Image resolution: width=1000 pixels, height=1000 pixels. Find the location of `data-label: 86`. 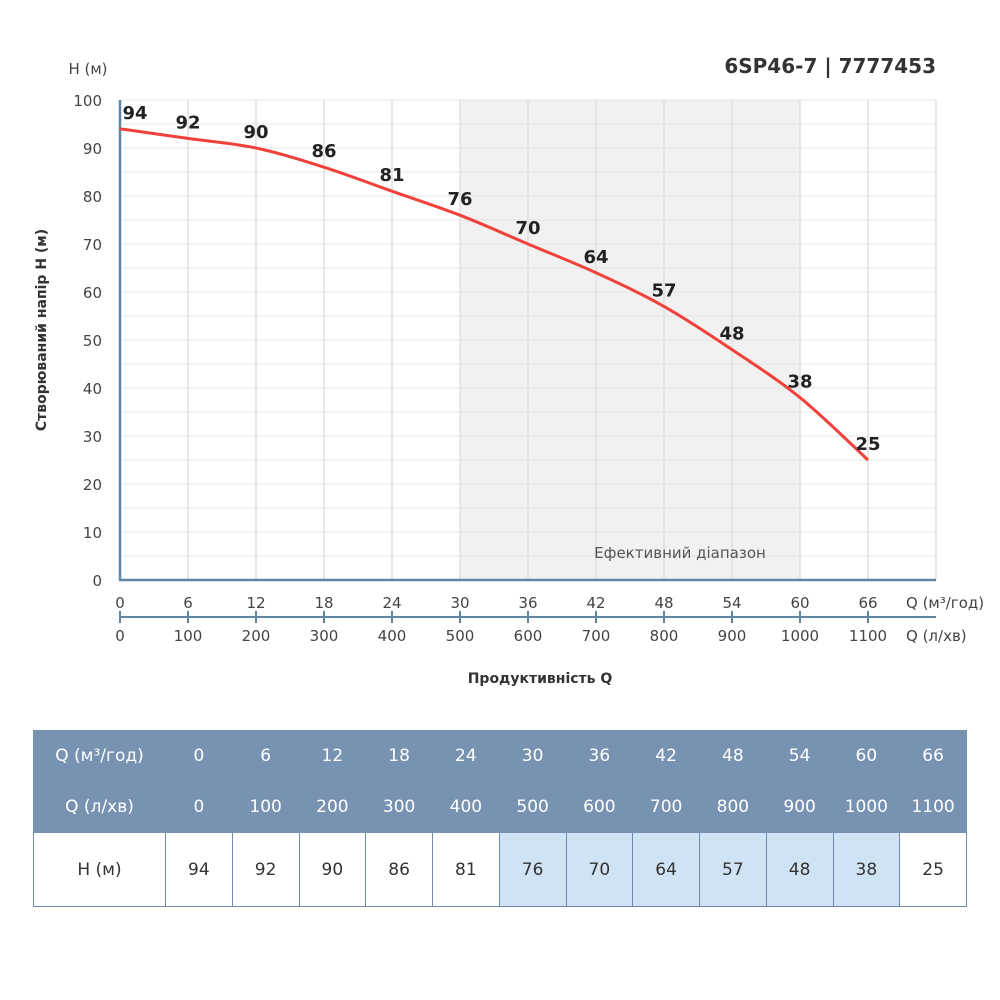

data-label: 86 is located at coordinates (323, 151).